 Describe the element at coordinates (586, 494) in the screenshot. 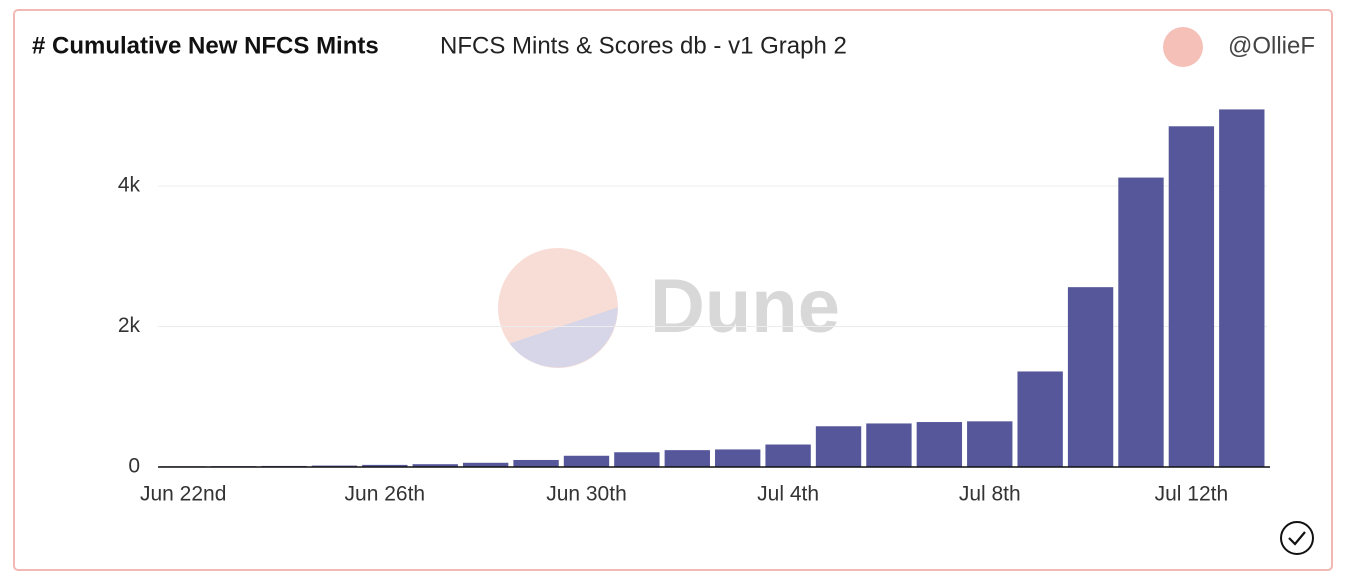

I see `x-tick-label: Jun 30th` at that location.